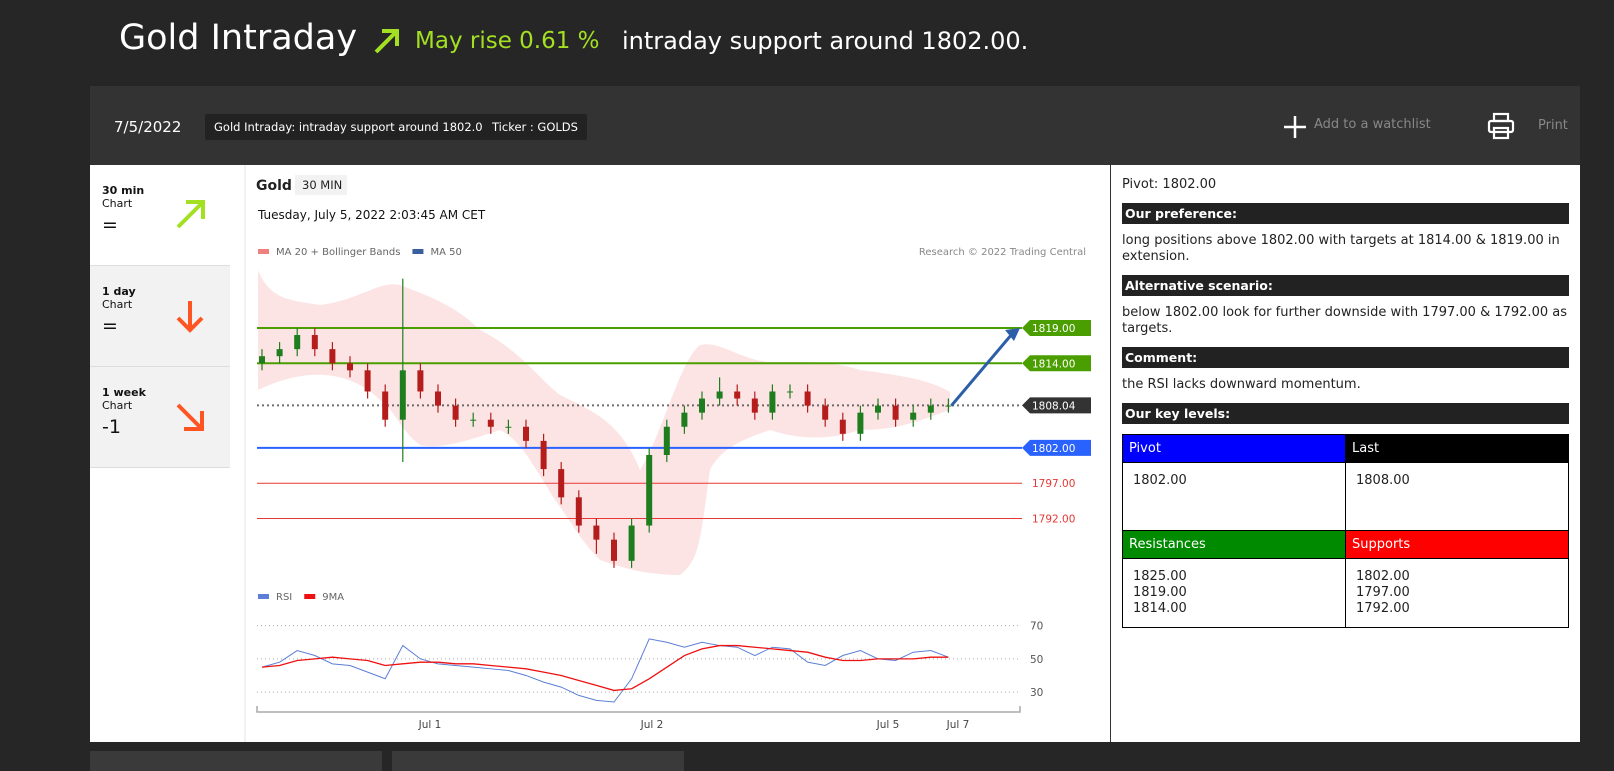 The height and width of the screenshot is (771, 1614). Describe the element at coordinates (535, 127) in the screenshot. I see `tag: Ticker : GOLDS` at that location.